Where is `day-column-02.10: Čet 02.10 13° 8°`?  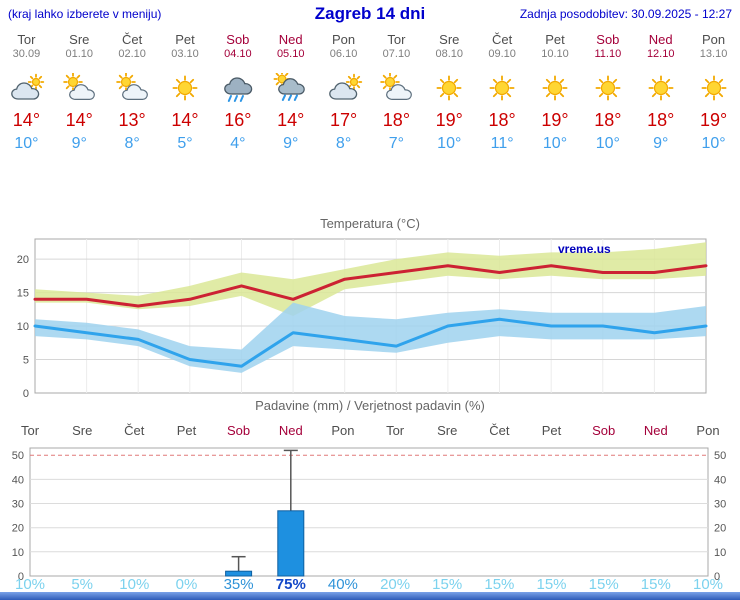
day-column-02.10: Čet 02.10 13° 8° is located at coordinates (132, 92).